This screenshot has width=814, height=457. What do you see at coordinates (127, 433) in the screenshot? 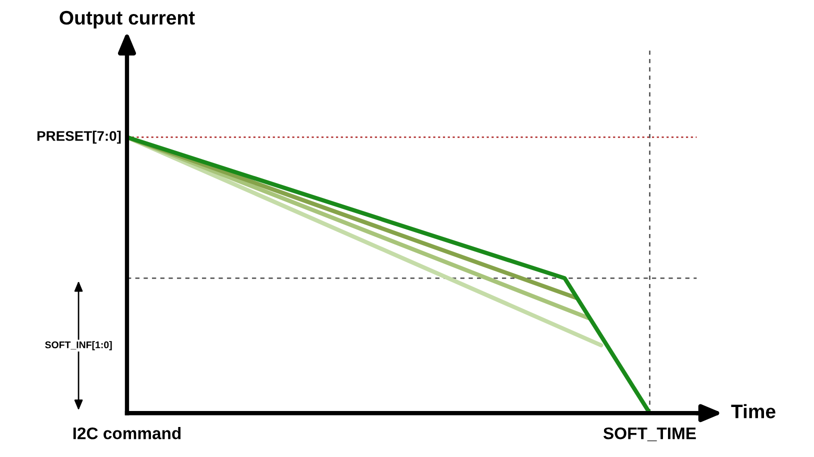
I see `x-tick-label: I2C command` at bounding box center [127, 433].